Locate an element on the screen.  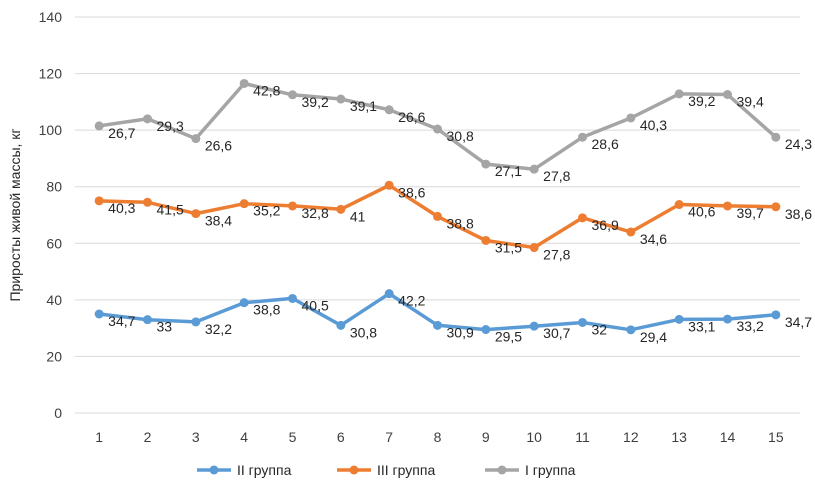
data-label: 26,7 is located at coordinates (121, 133).